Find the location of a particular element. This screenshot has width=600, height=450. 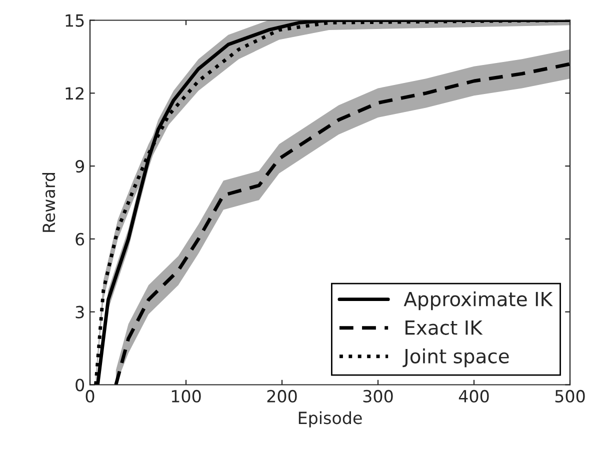

x-tick-label: 400 is located at coordinates (473, 396).